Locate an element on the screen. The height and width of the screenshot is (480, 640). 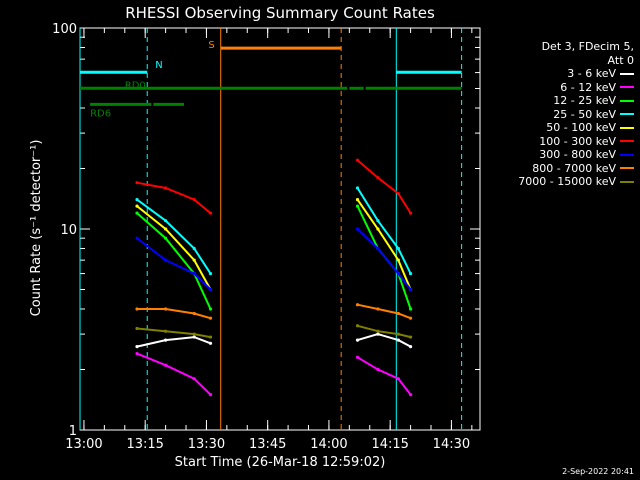
legend-entry-label: 300 - 800 keV is located at coordinates (577, 154).